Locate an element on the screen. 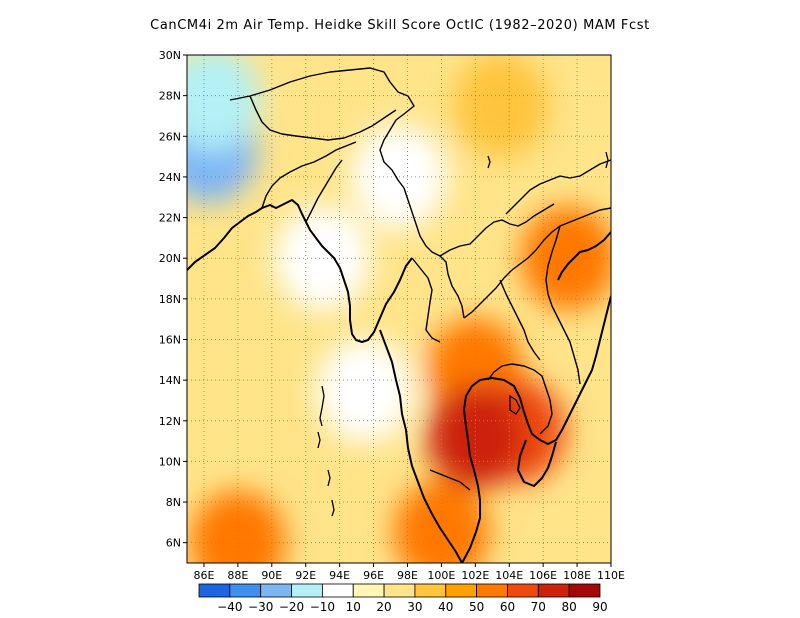 The width and height of the screenshot is (800, 618). lat-tick-label: 6N is located at coordinates (173, 543).